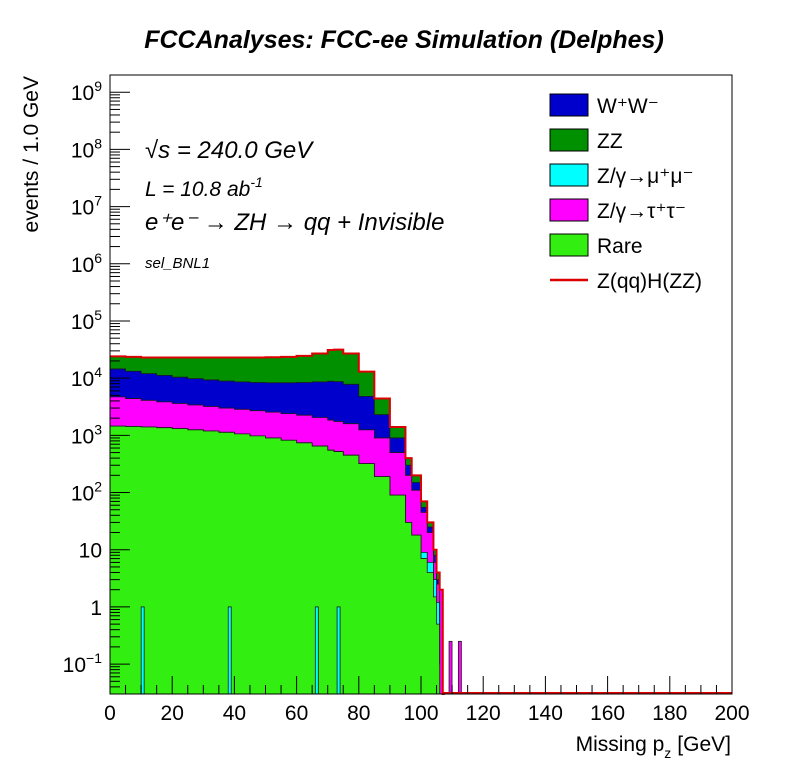 The image size is (796, 772). Describe the element at coordinates (296, 713) in the screenshot. I see `x-tick-label: 60` at that location.